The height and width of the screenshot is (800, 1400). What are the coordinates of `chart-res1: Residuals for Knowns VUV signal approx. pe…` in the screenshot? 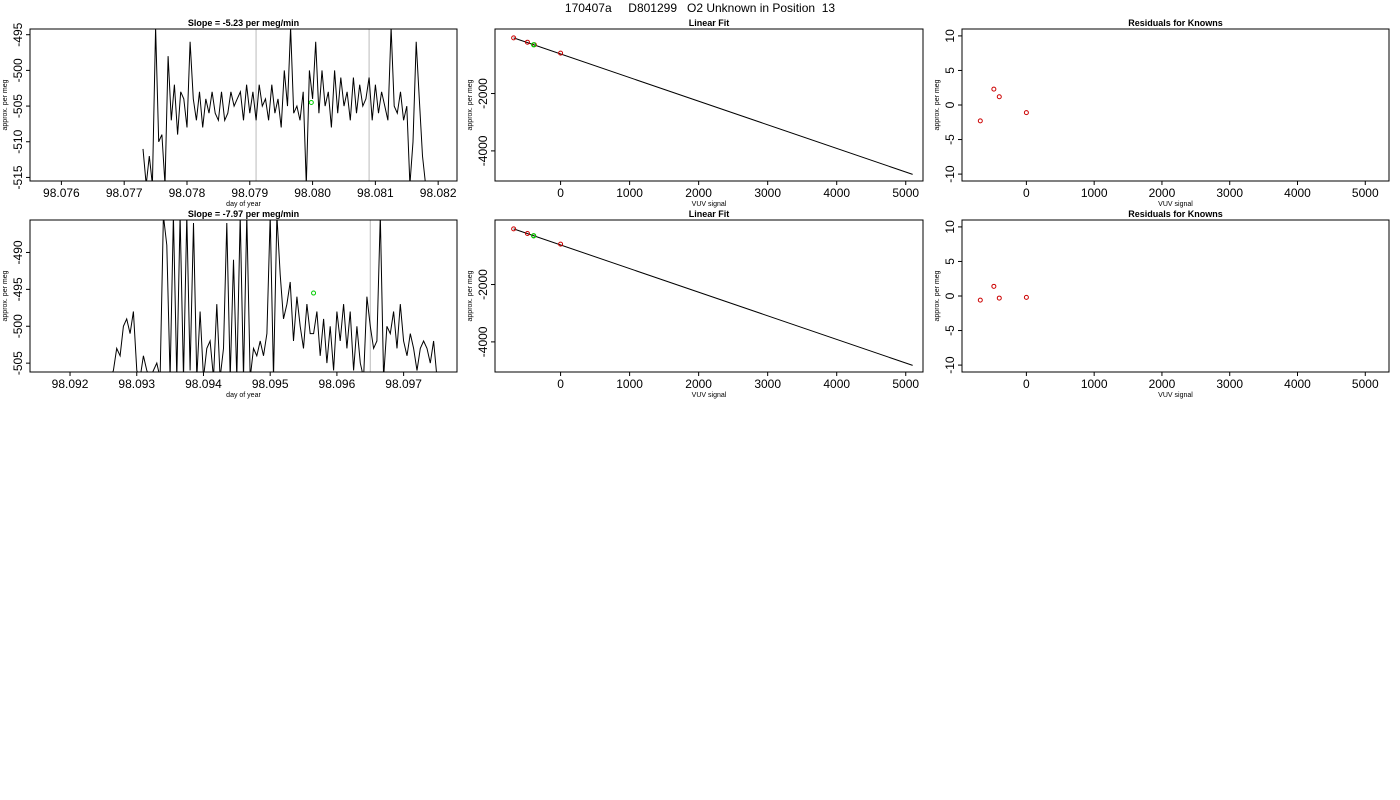 It's located at (1162, 113).